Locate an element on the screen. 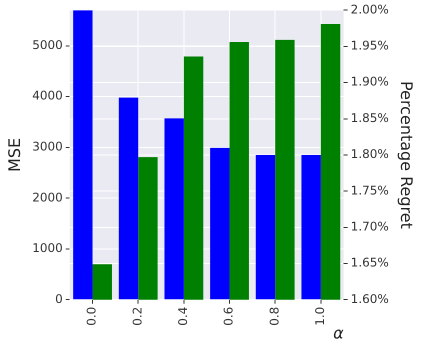 The width and height of the screenshot is (423, 350). y2-tick-label: 1.85% is located at coordinates (369, 117).